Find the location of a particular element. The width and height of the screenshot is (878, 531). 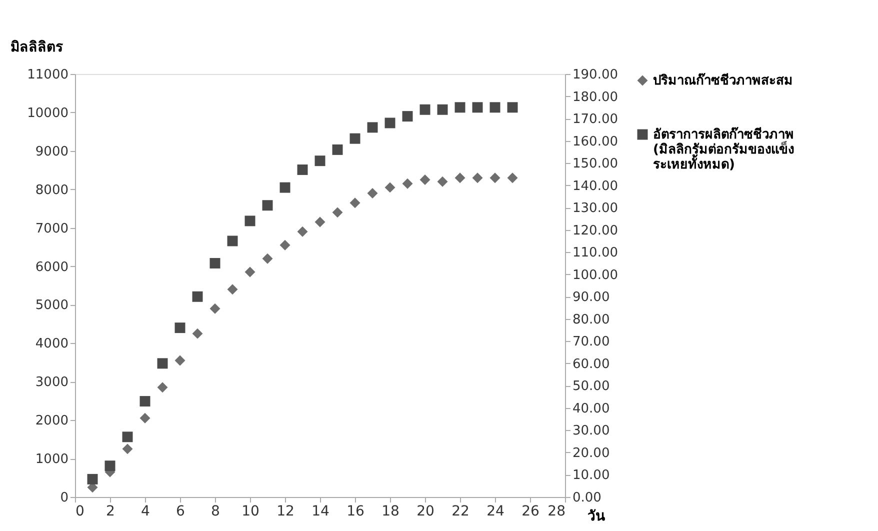

y2-tick-label: 10.00 is located at coordinates (591, 476).